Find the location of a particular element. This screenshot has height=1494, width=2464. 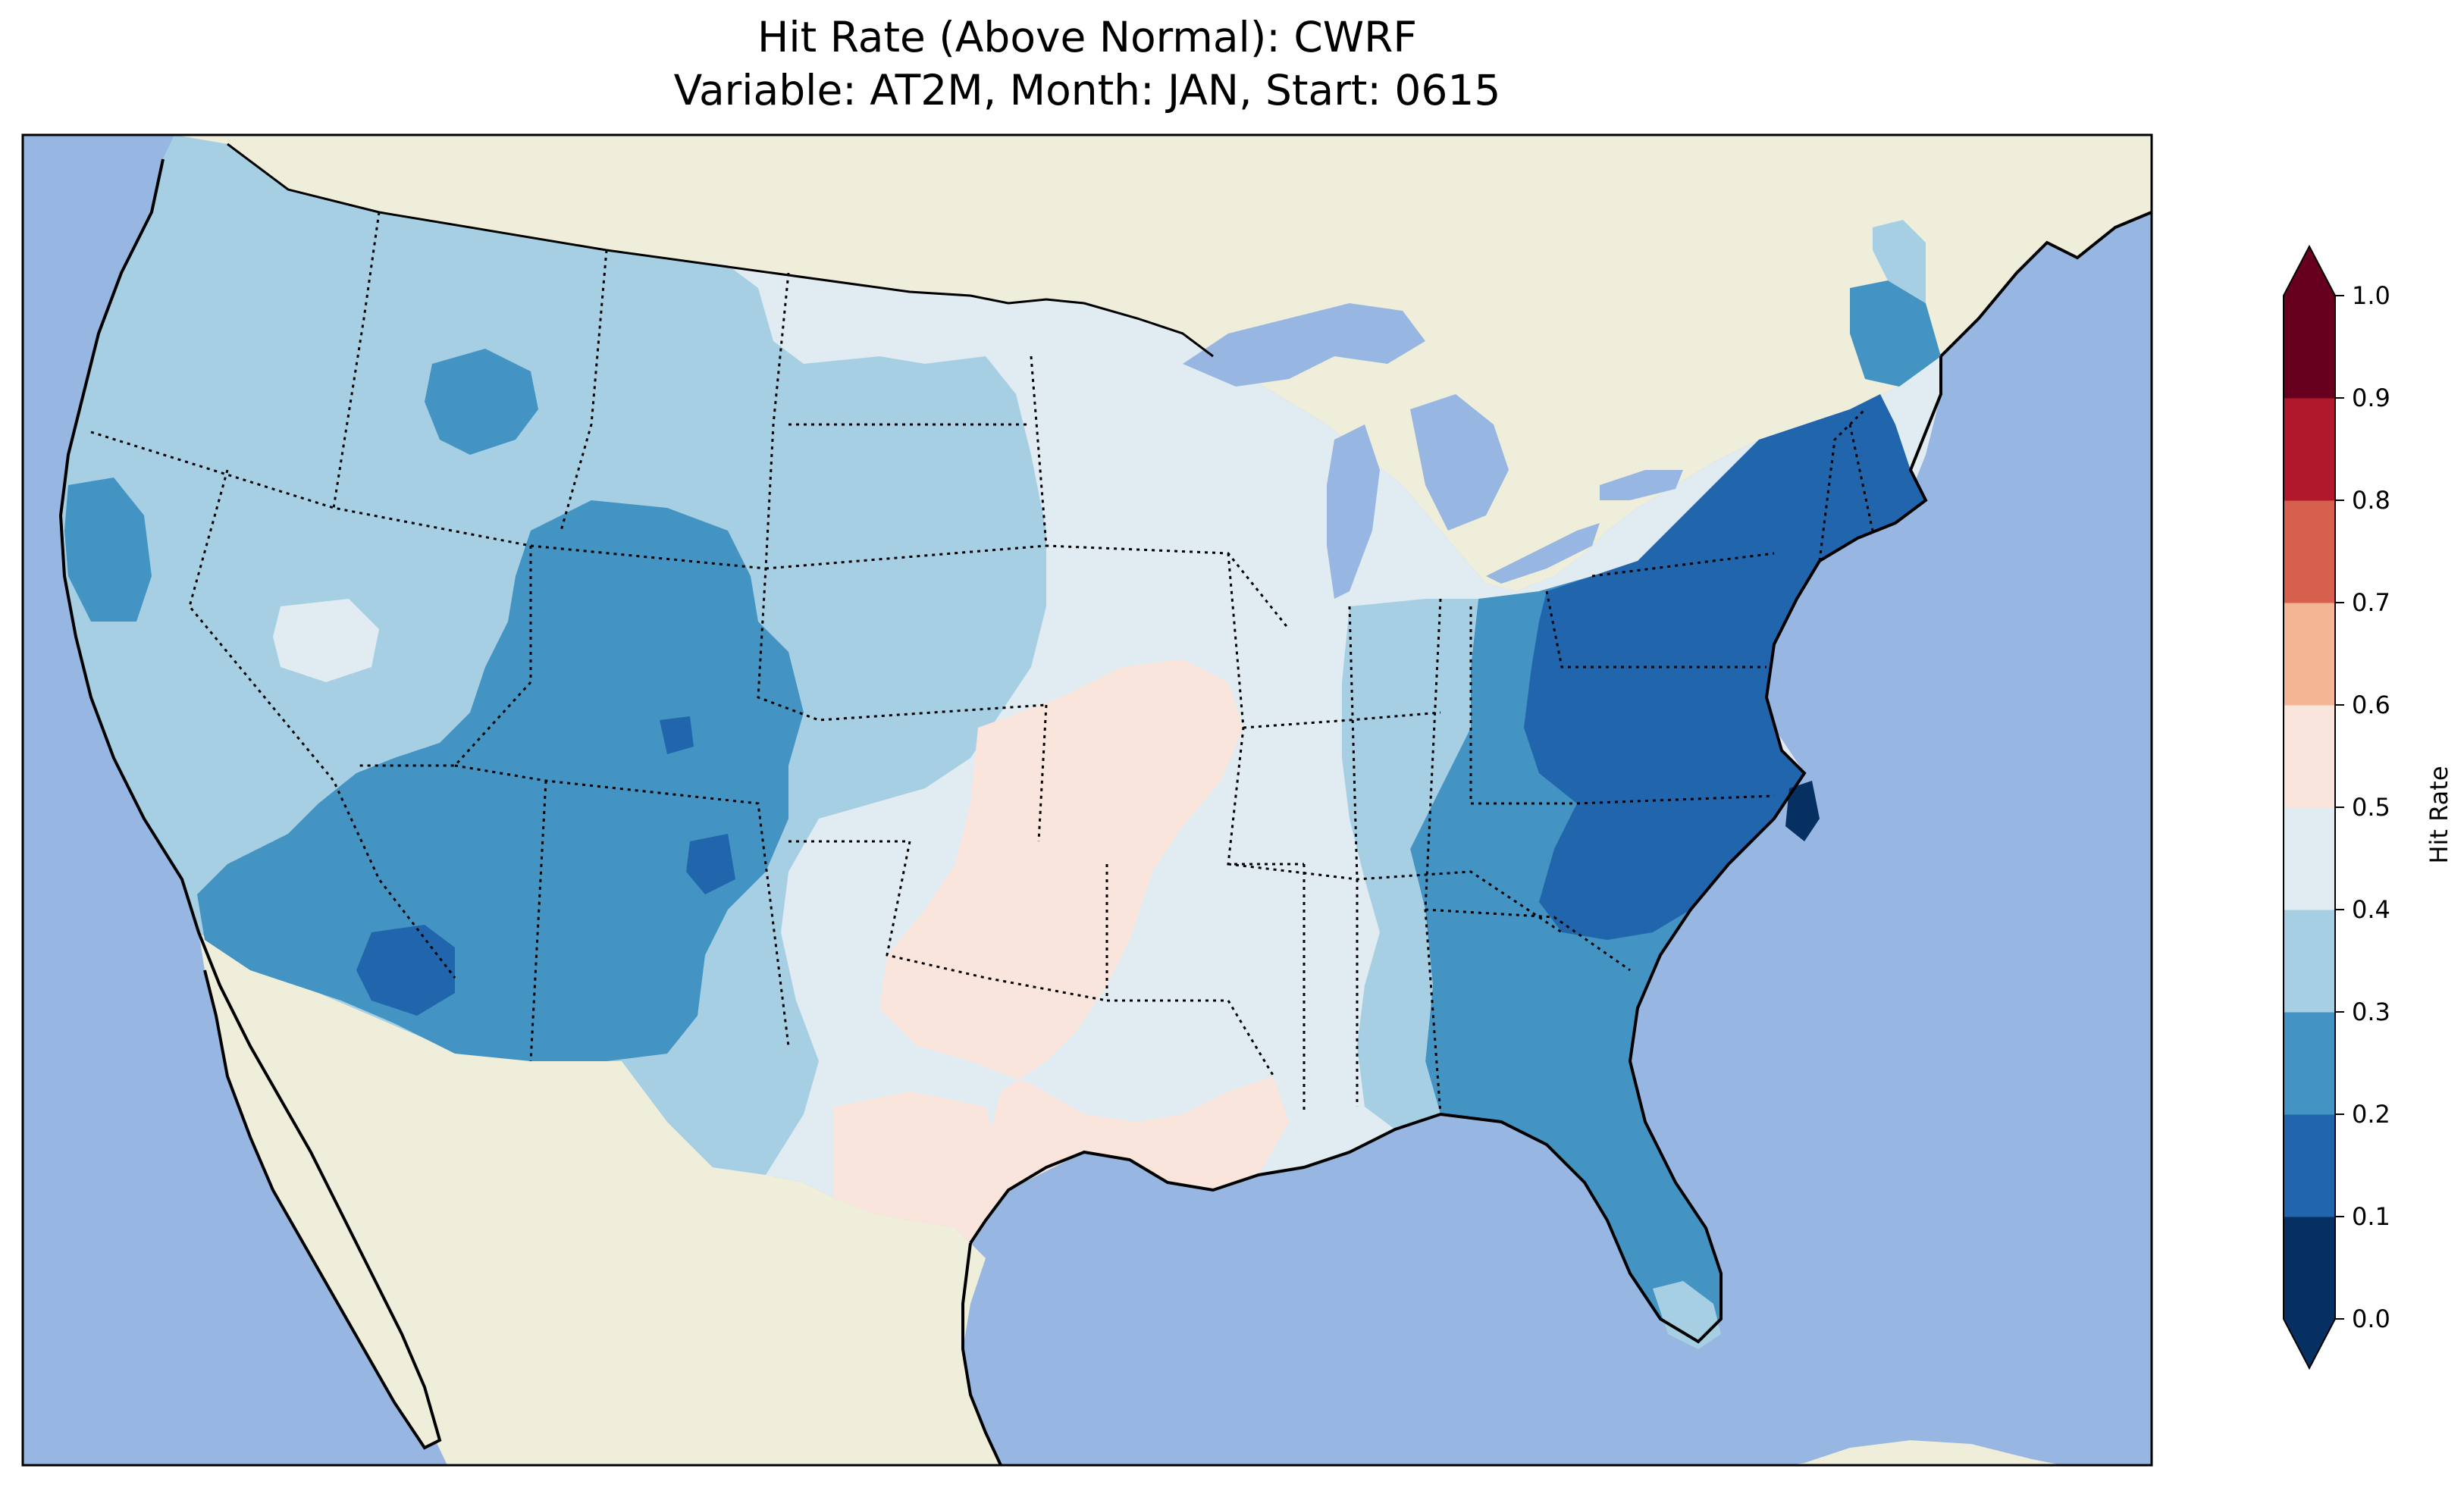

colorbar-tick-label: 0.3 is located at coordinates (2371, 1012).